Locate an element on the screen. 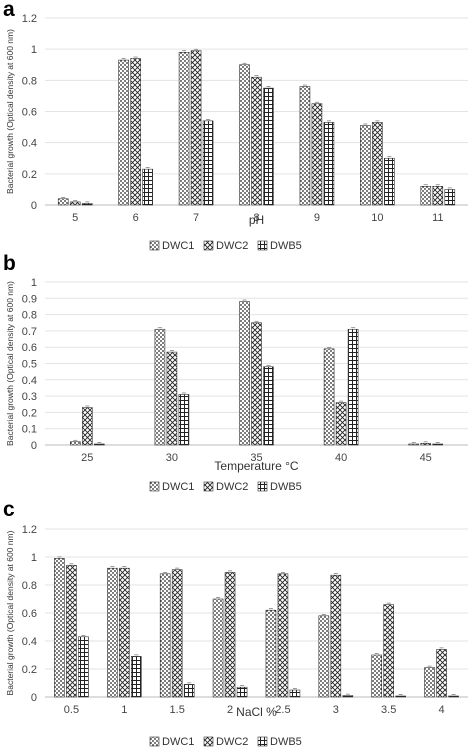 The image size is (474, 756). x-tick-label: 45 is located at coordinates (426, 458).